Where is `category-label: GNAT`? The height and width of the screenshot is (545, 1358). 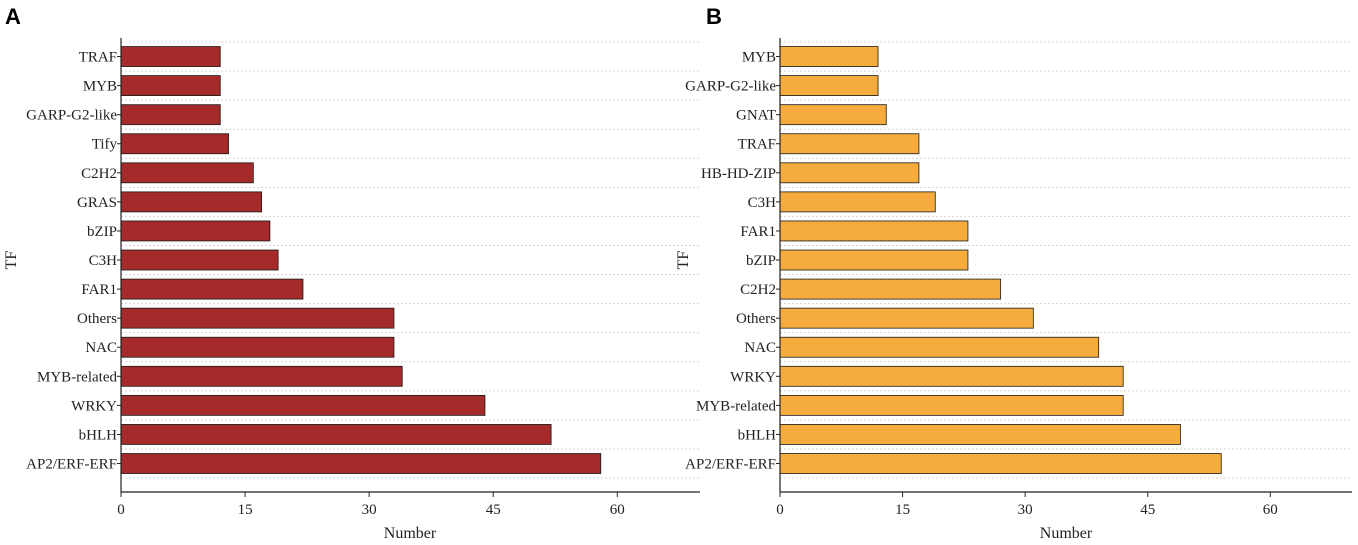 category-label: GNAT is located at coordinates (756, 116).